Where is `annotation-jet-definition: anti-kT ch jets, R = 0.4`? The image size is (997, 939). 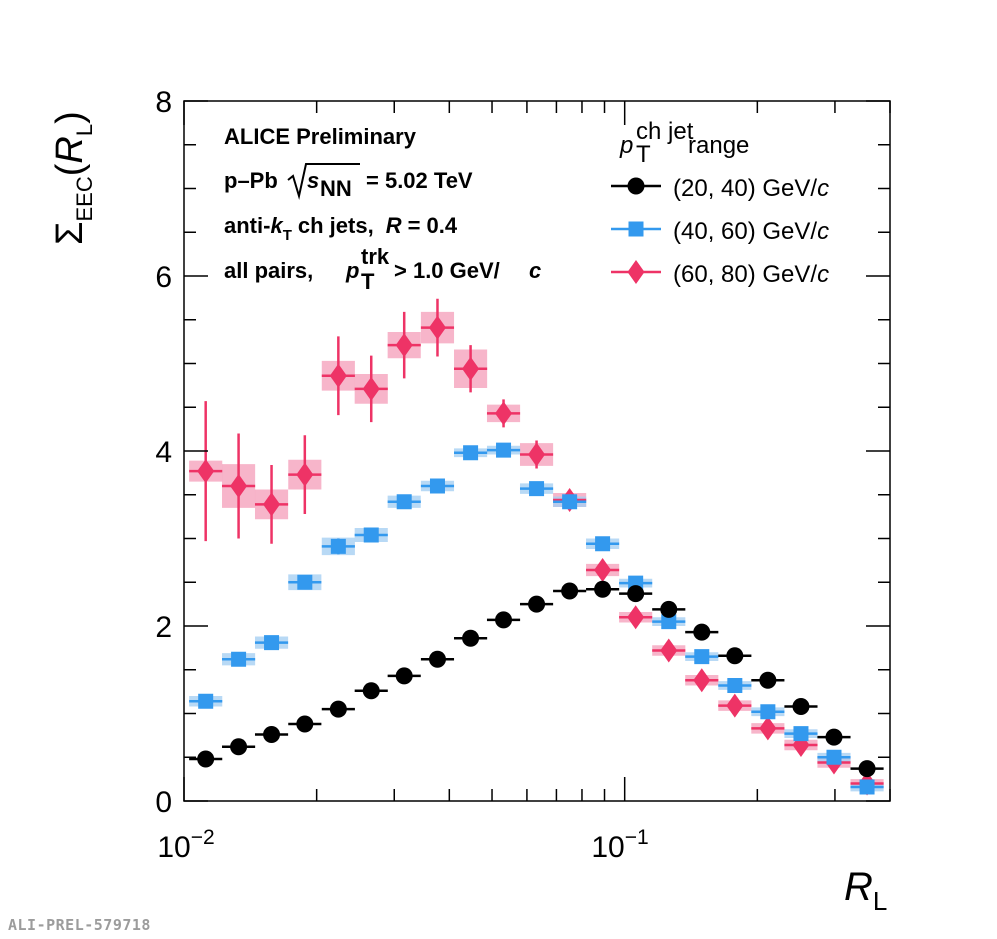
annotation-jet-definition: anti-kT ch jets, R = 0.4 is located at coordinates (341, 228).